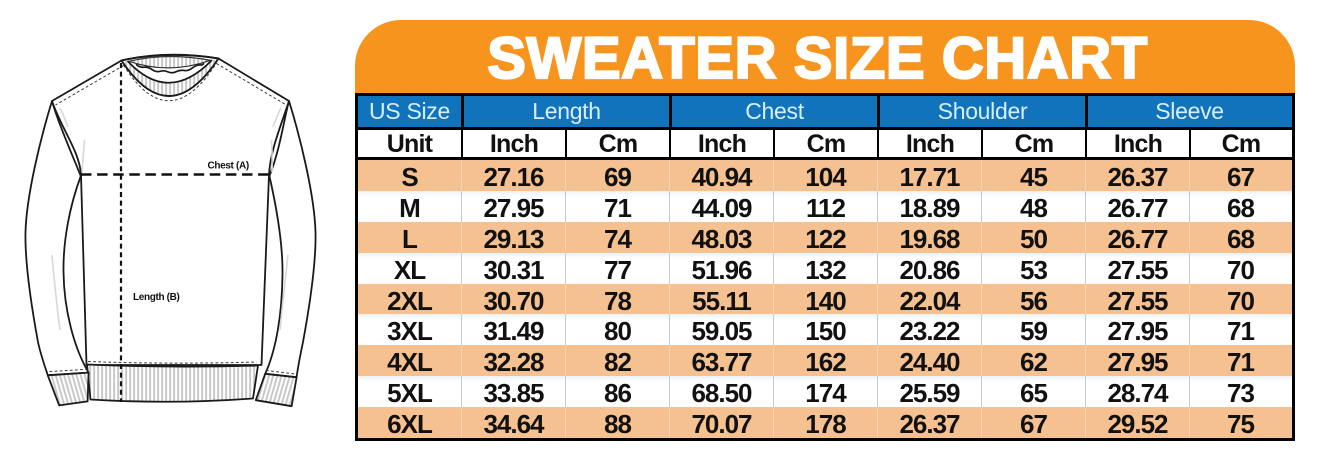  What do you see at coordinates (156, 297) in the screenshot?
I see `svg-text: Length (B)` at bounding box center [156, 297].